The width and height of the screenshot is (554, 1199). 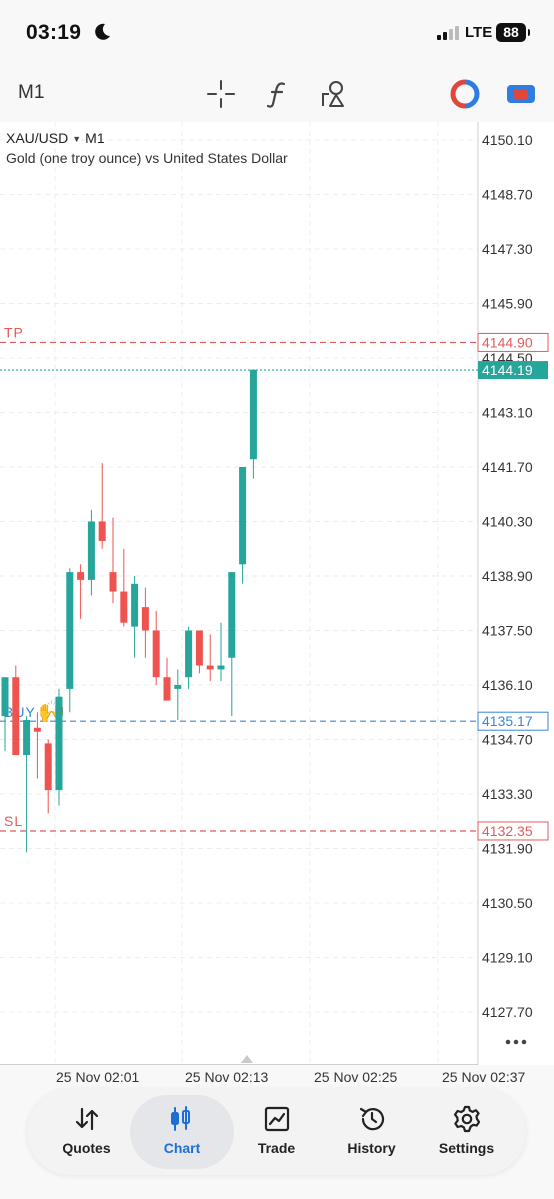 What do you see at coordinates (20, 712) in the screenshot?
I see `buy-tag: BUY` at bounding box center [20, 712].